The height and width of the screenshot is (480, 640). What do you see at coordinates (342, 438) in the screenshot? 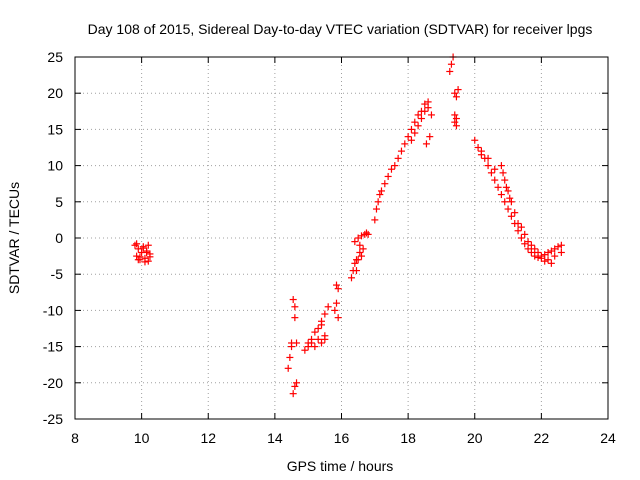
I see `x-tick-label: 16` at bounding box center [342, 438].